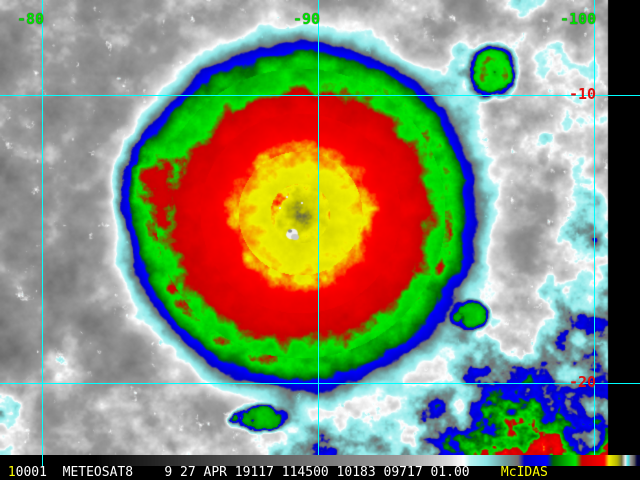 The height and width of the screenshot is (480, 640). Describe the element at coordinates (578, 19) in the screenshot. I see `longitude-label: -100` at that location.